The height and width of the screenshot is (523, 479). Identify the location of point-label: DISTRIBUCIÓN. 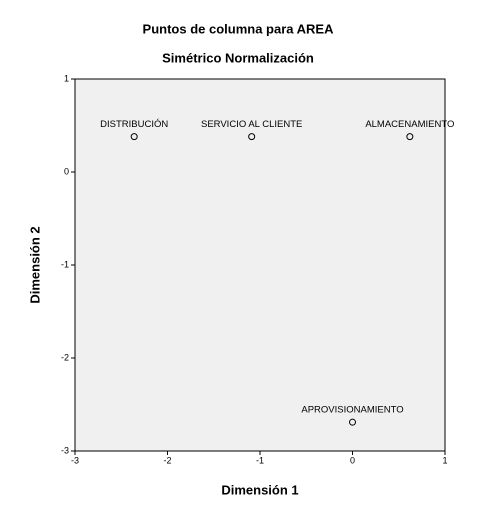
(134, 124).